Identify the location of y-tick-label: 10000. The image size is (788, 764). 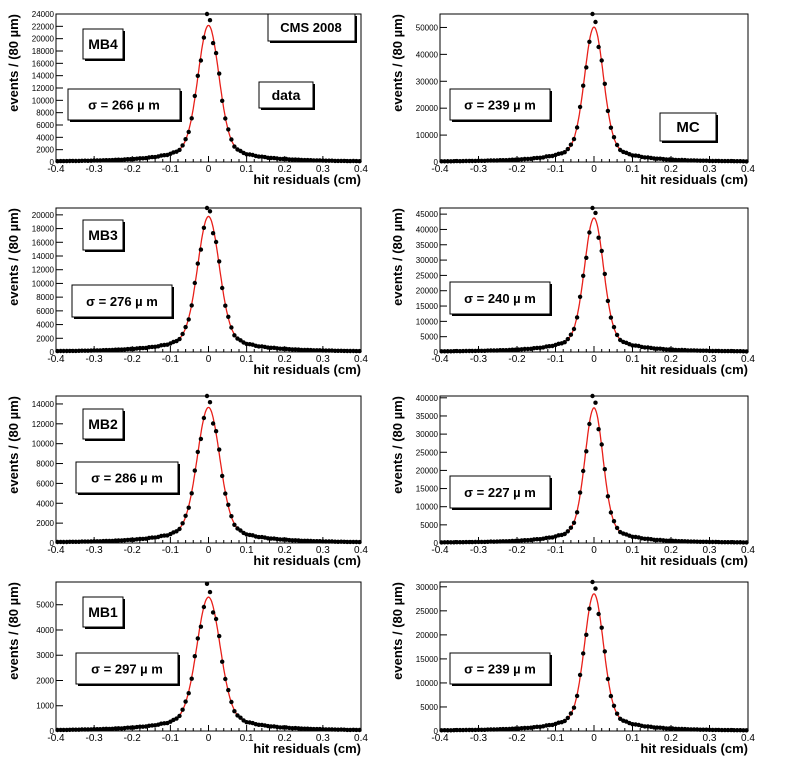
(427, 135).